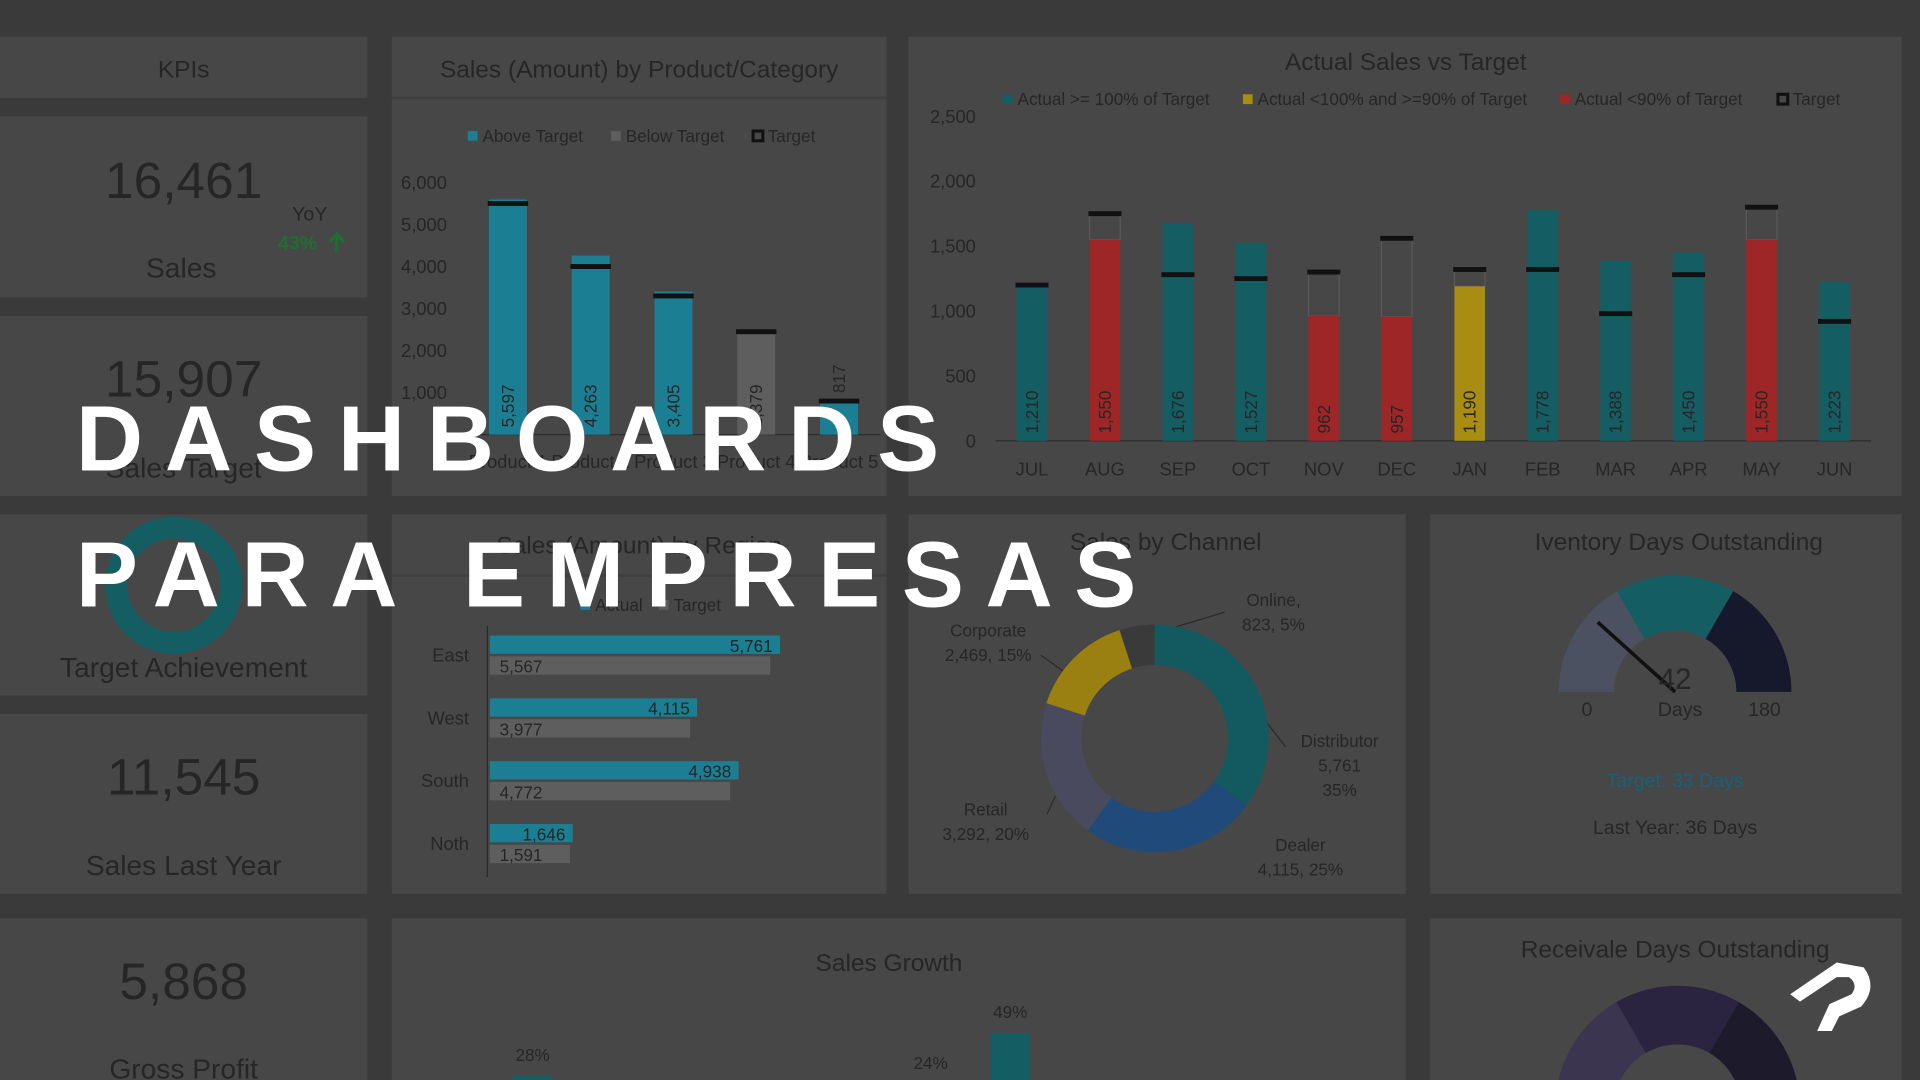  What do you see at coordinates (521, 730) in the screenshot?
I see `value-label: 3,977` at bounding box center [521, 730].